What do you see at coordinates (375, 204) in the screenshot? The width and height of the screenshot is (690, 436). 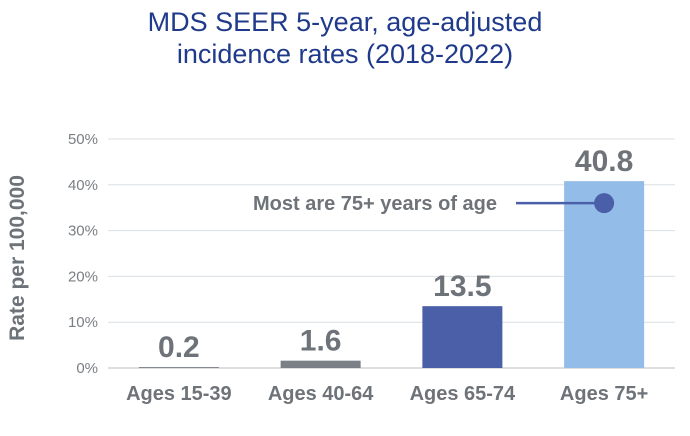 I see `annotation-text: Most are 75+ years of age` at bounding box center [375, 204].